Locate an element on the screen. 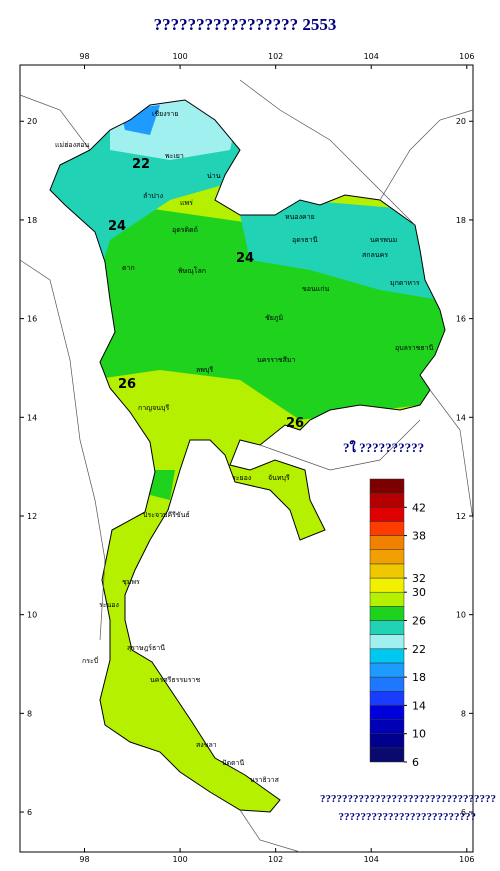 This screenshot has width=500, height=871. place: เชียงราย is located at coordinates (165, 114).